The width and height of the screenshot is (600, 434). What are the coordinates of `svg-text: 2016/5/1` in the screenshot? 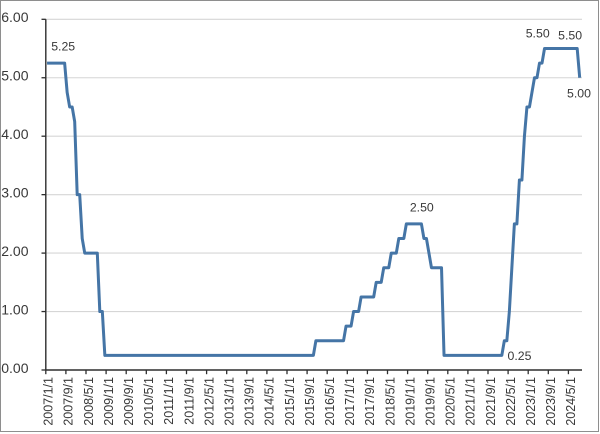 It's located at (330, 401).